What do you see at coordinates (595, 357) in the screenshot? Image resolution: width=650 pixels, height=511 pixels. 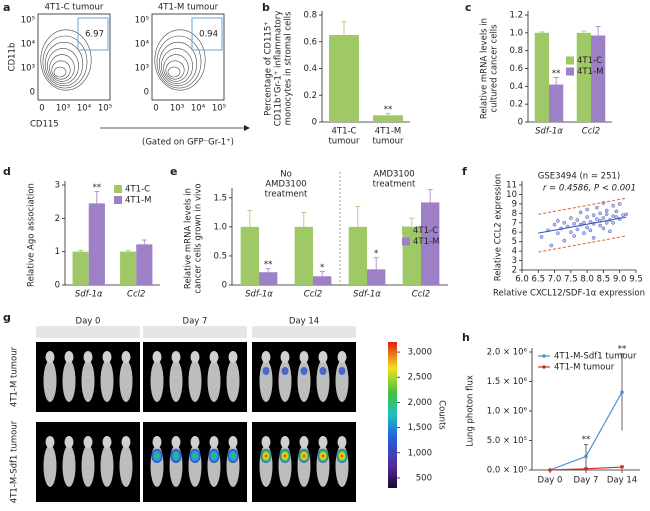 I see `legend-label: 4T1-M-Sdf1 tumour` at bounding box center [595, 357].